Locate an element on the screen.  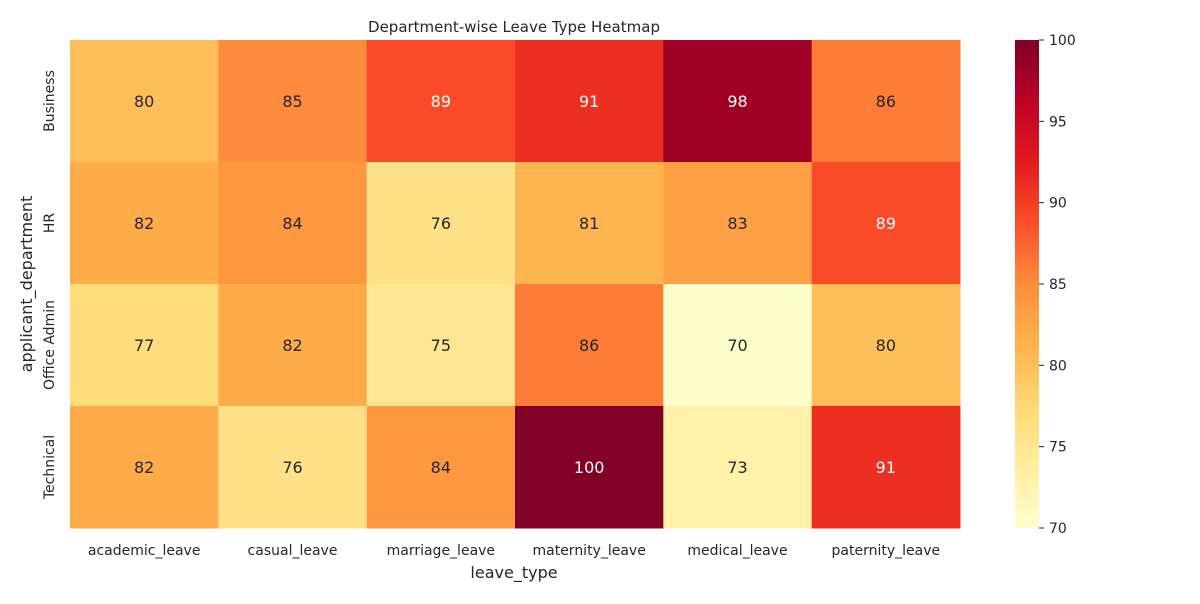
x-tick-label: maternity_leave is located at coordinates (588, 551).